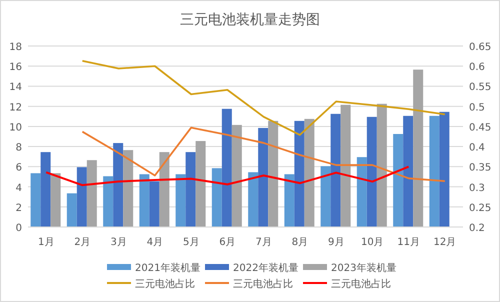  I want to click on y2-tick-label: 0.2, so click(477, 228).